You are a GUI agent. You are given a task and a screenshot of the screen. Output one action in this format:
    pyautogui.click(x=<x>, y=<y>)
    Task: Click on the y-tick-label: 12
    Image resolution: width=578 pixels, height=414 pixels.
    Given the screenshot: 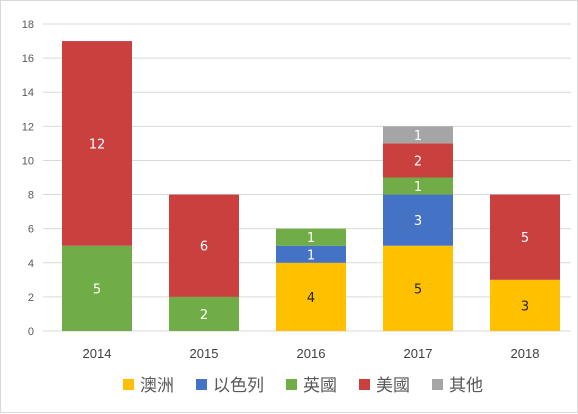 What is the action you would take?
    pyautogui.click(x=28, y=127)
    